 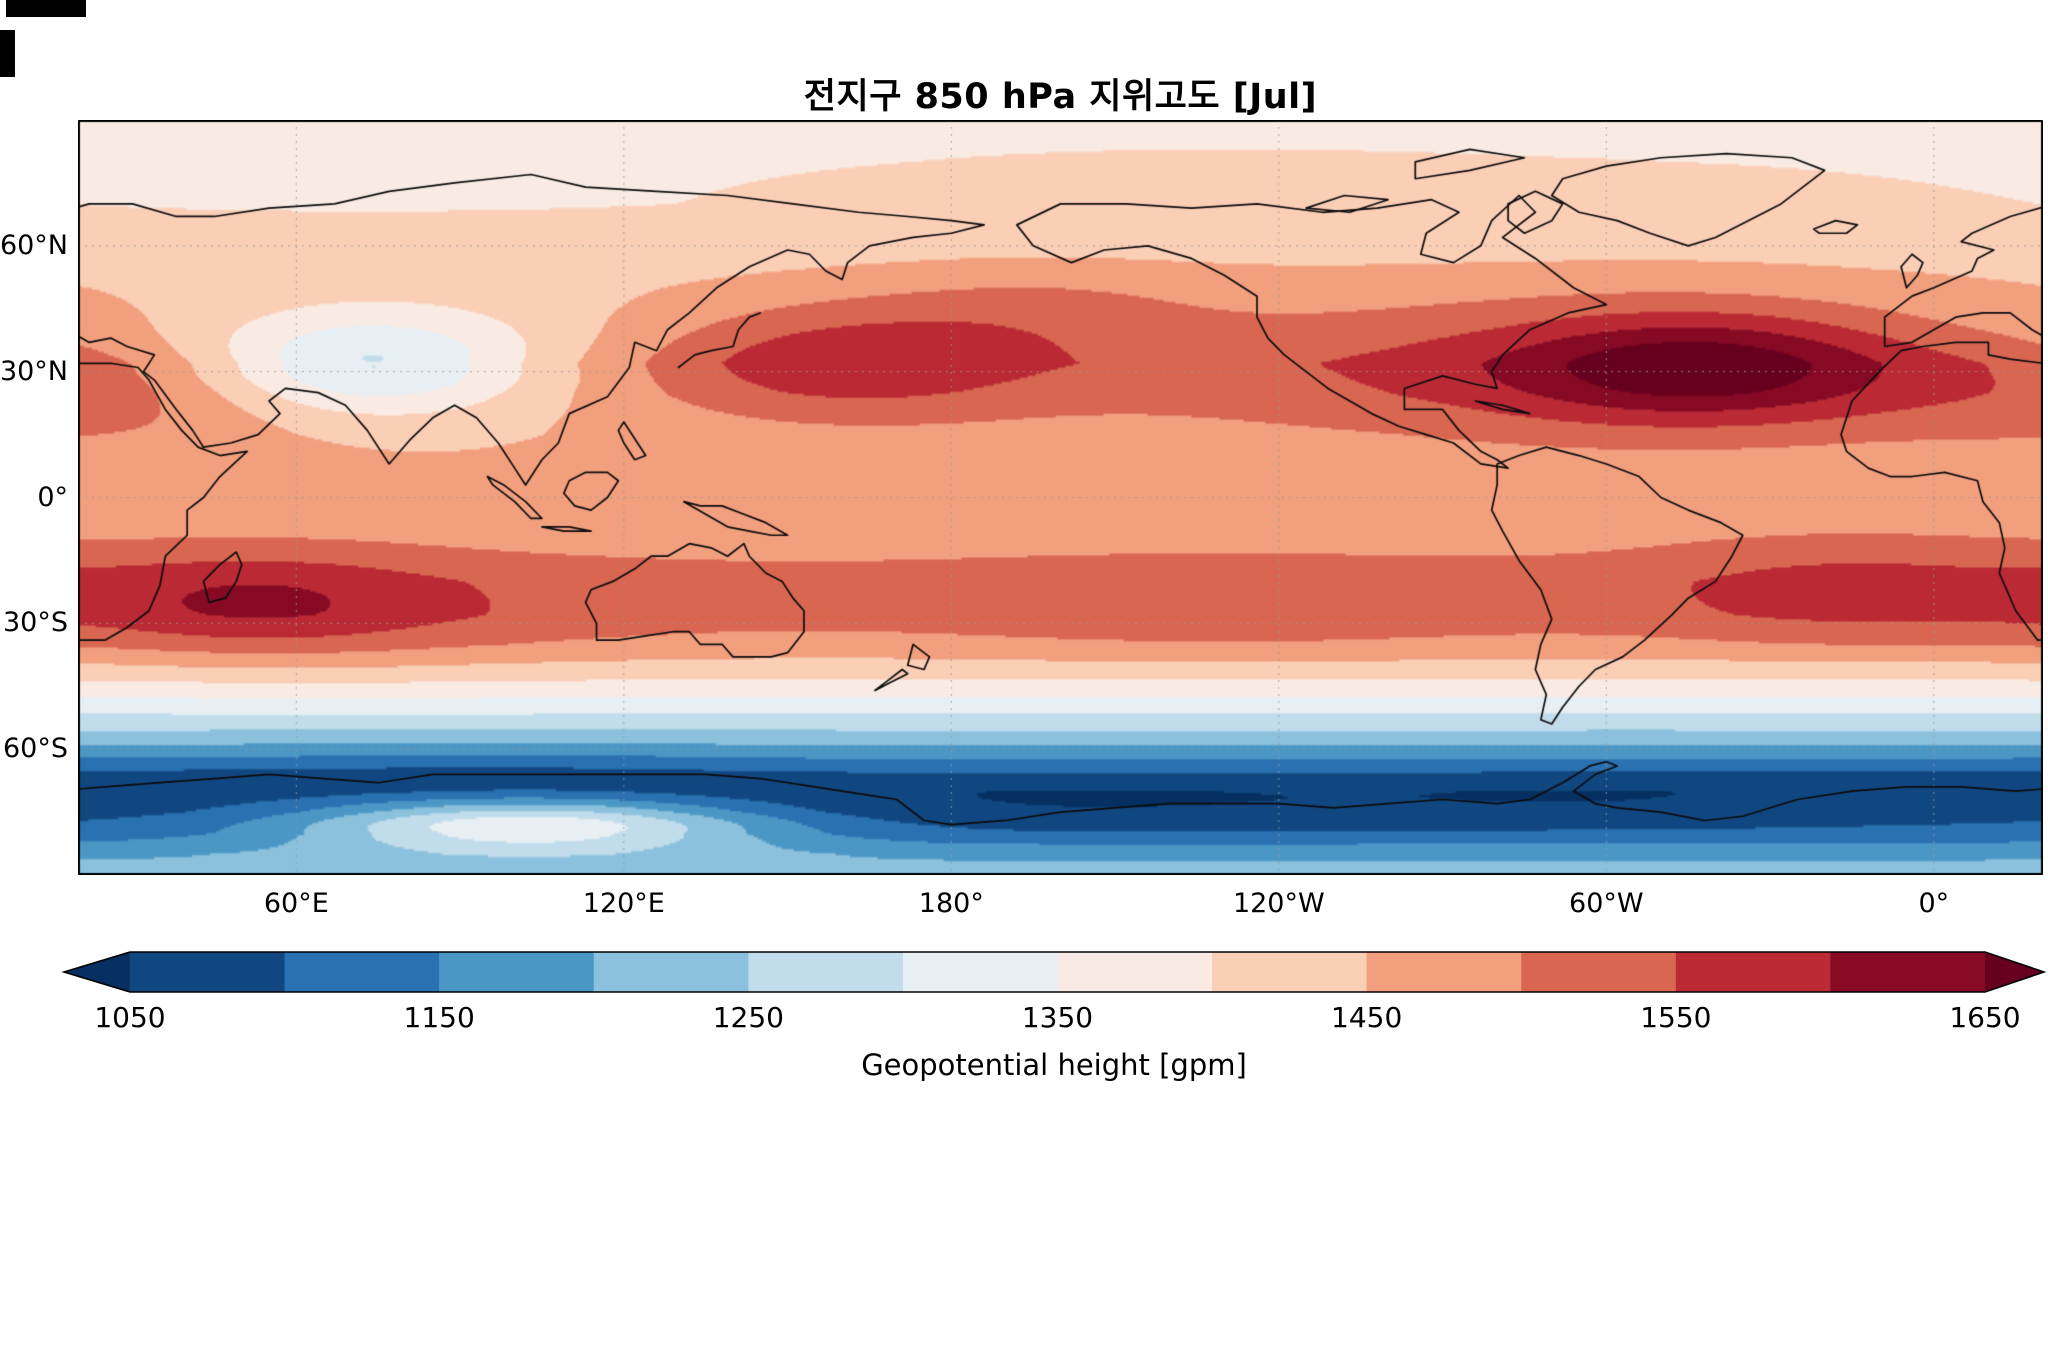 I want to click on colorbar-tick-label: 1450, so click(x=1367, y=1017).